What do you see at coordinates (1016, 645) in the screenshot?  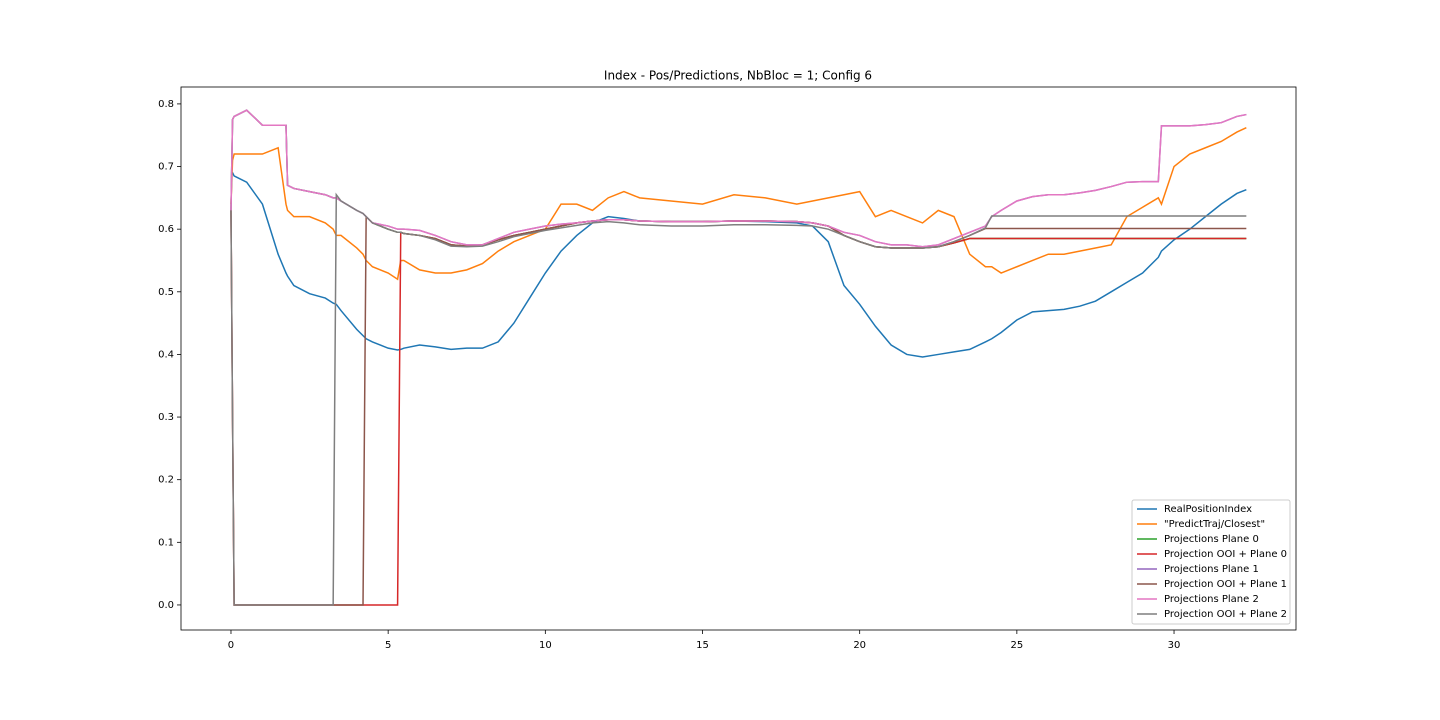 I see `x-tick-label: 25` at bounding box center [1016, 645].